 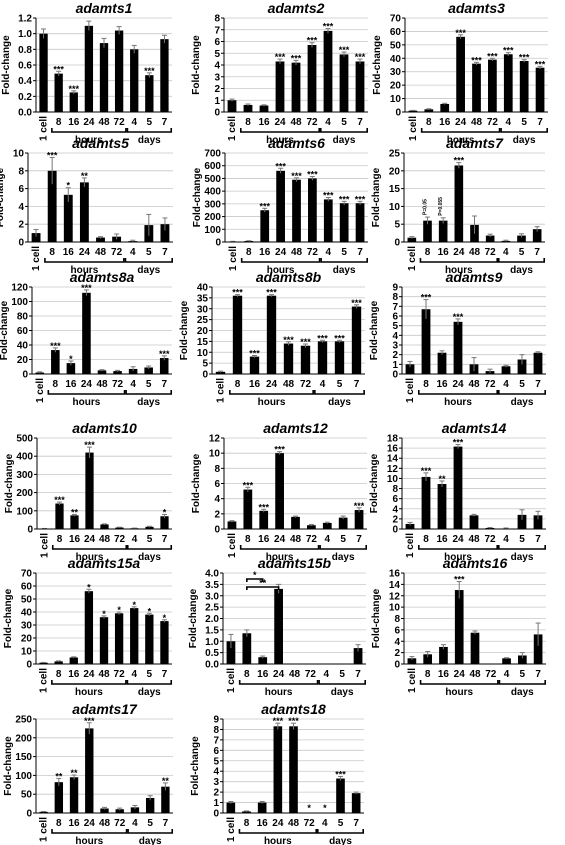 What do you see at coordinates (395, 189) in the screenshot?
I see `y-tick-label: 15` at bounding box center [395, 189].